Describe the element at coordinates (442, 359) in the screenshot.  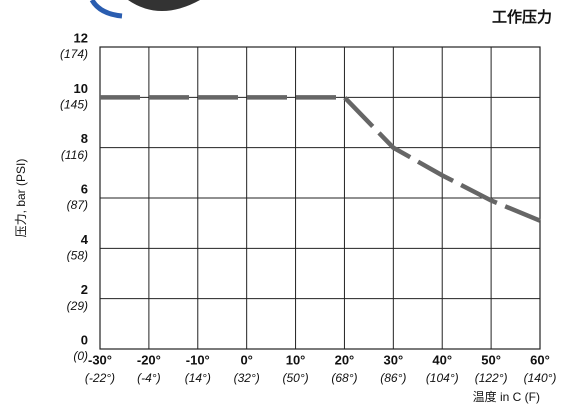
I see `x-tick-label: 40°` at that location.